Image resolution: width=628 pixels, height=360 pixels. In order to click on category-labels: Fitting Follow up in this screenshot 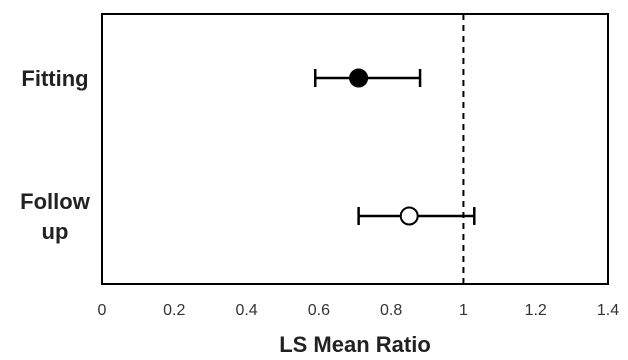, I will do `click(55, 155)`.